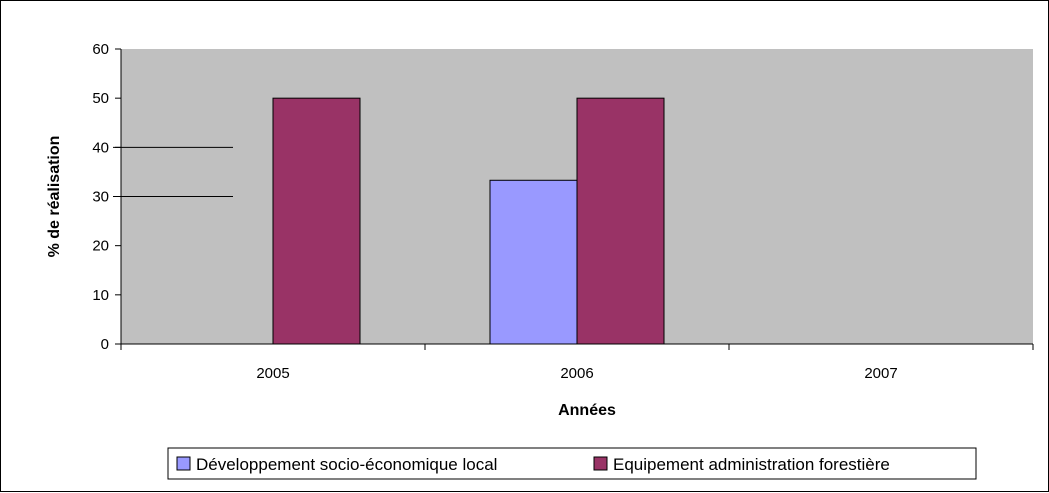  I want to click on y-tick-label-60: 60, so click(100, 49).